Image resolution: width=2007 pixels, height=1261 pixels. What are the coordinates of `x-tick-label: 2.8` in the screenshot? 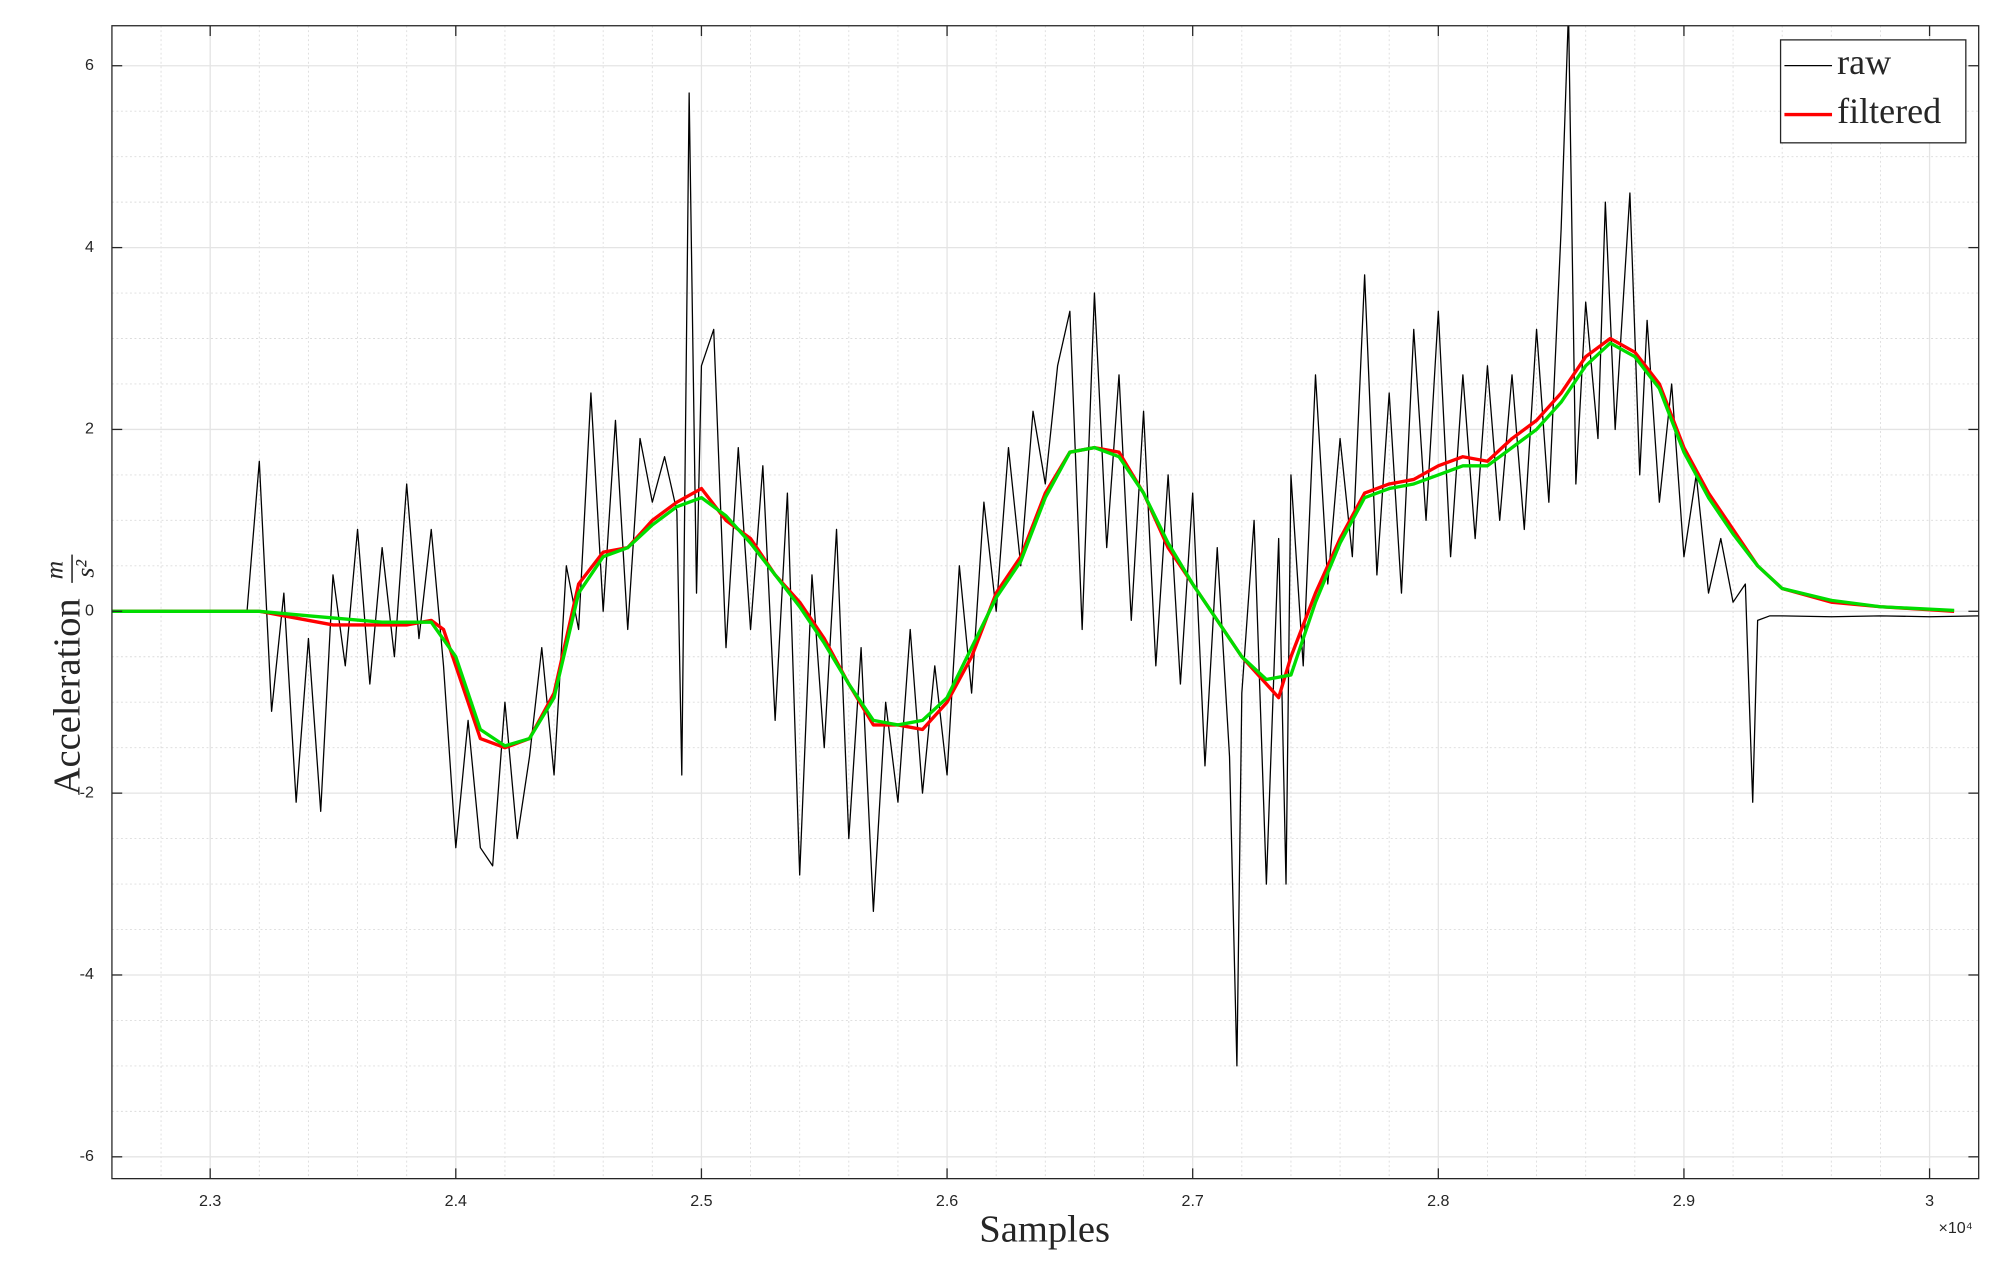 It's located at (1438, 1201).